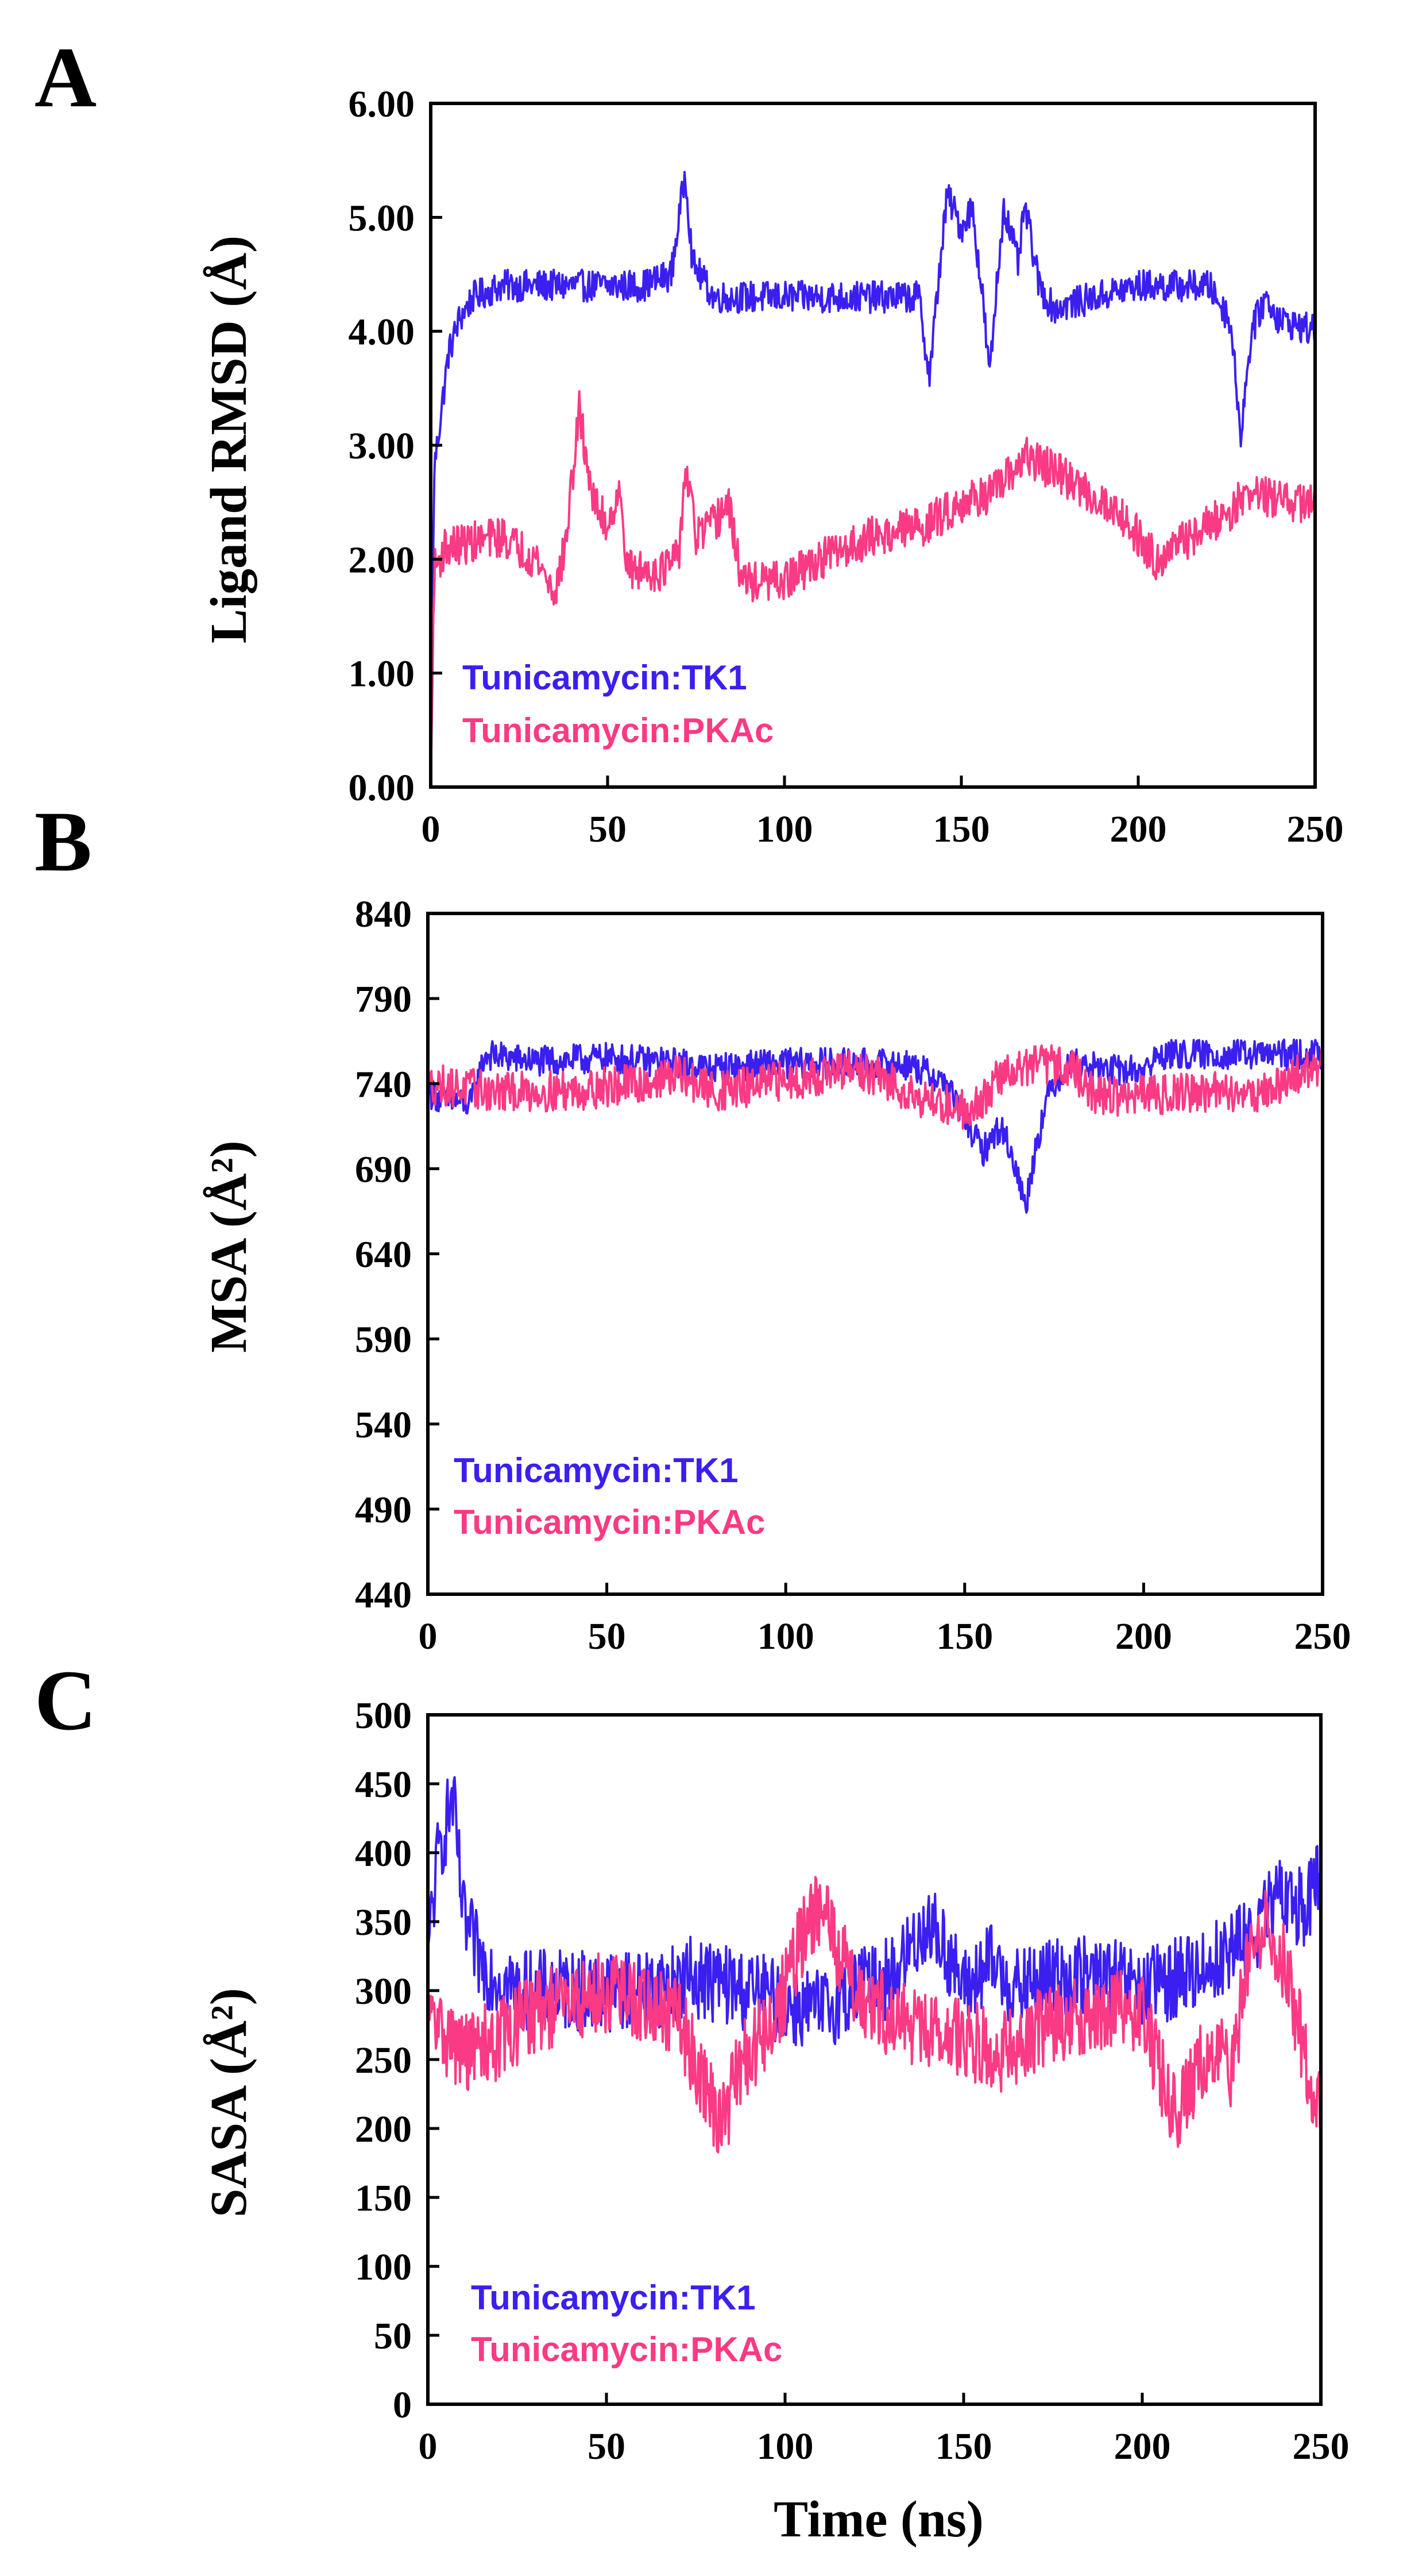 The width and height of the screenshot is (1407, 2576). Describe the element at coordinates (383, 1084) in the screenshot. I see `y-tick-label-b: 740` at that location.